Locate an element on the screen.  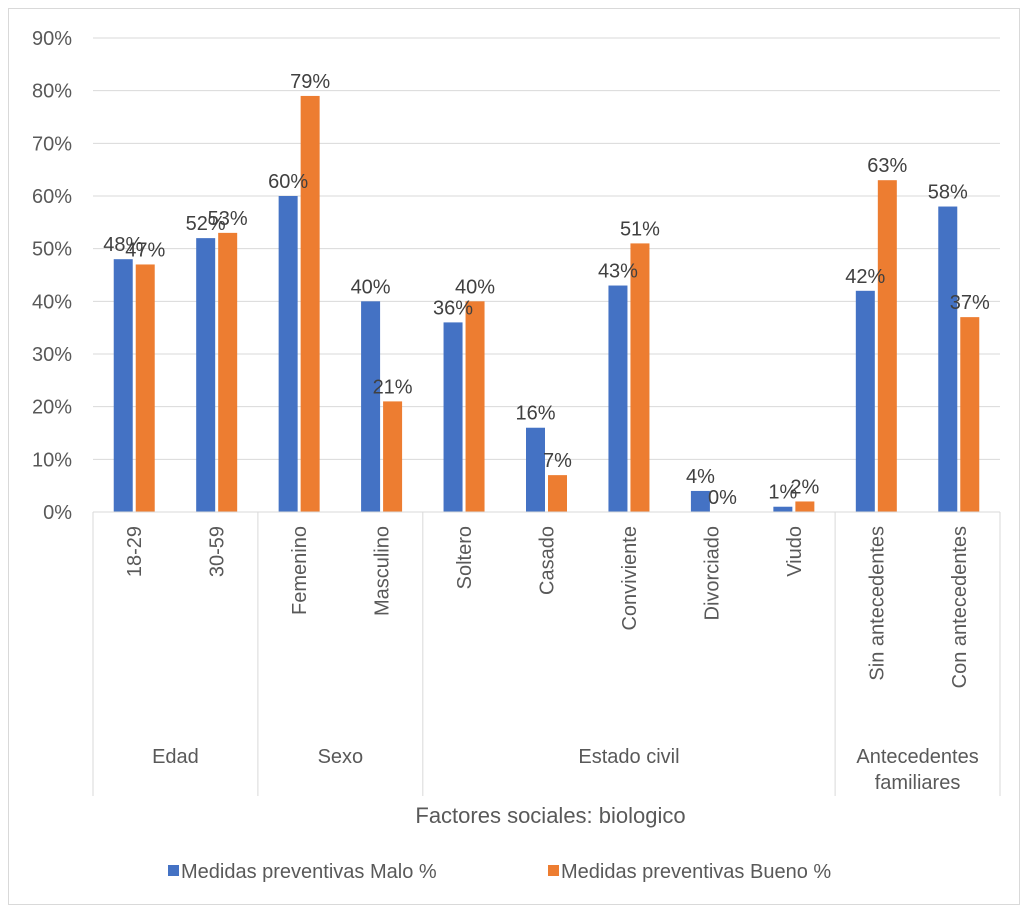
category-label: Sin antecedentes is located at coordinates (877, 603).